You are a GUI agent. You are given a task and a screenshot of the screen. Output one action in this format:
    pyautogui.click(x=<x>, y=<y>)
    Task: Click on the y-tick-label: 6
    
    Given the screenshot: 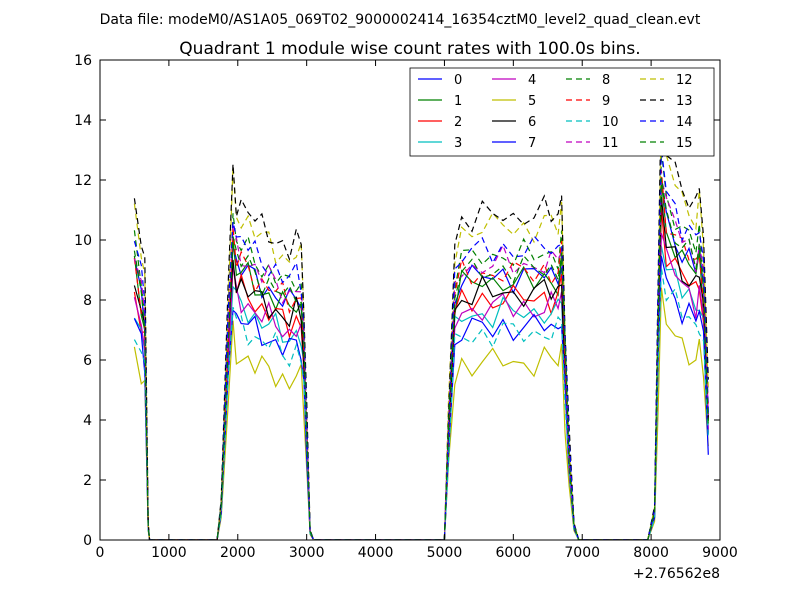 What is the action you would take?
    pyautogui.click(x=87, y=361)
    